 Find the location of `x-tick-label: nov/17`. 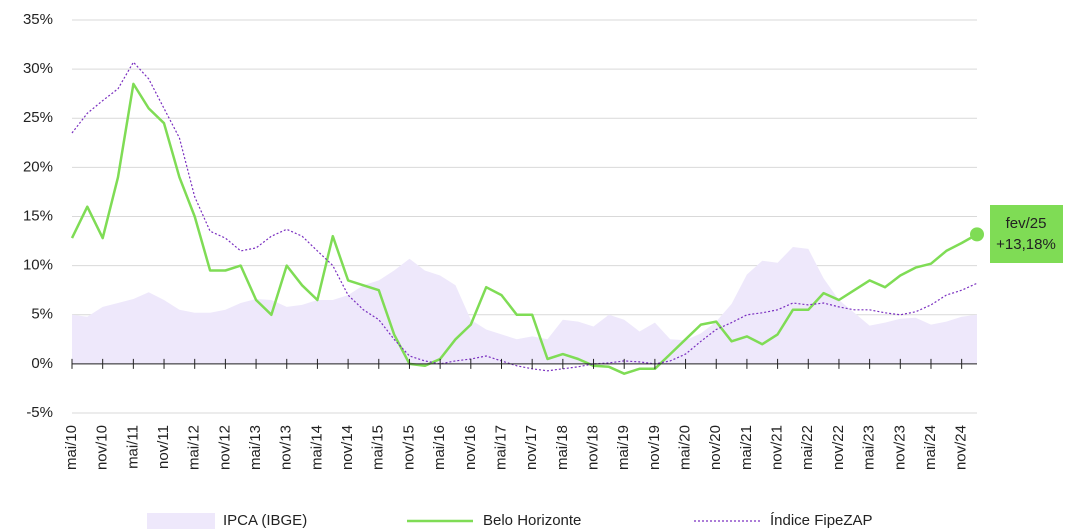

x-tick-label: nov/17 is located at coordinates (531, 447).